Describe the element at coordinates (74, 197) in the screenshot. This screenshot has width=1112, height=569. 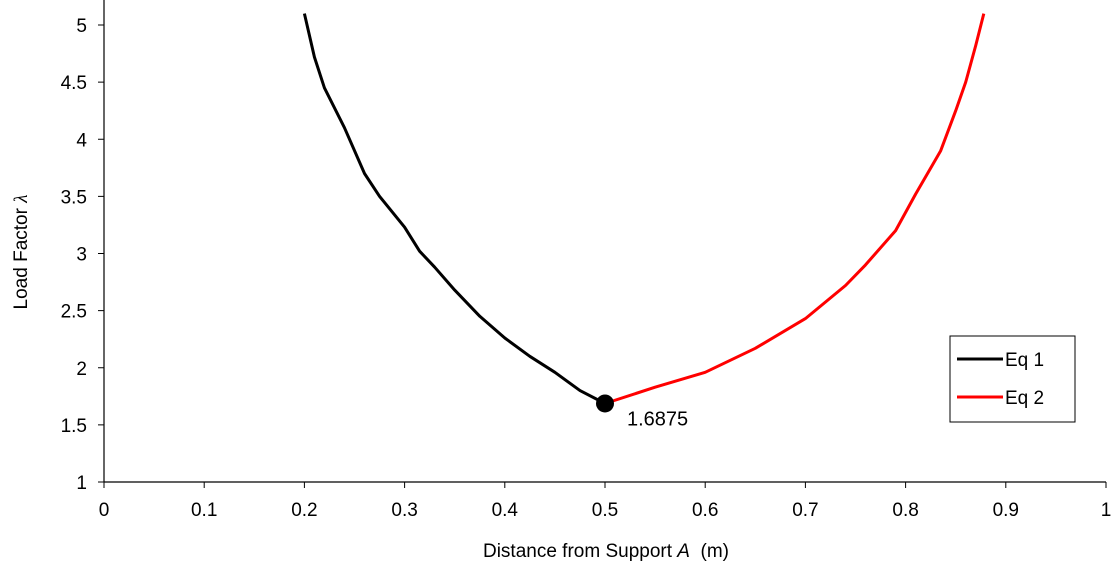
I see `y-tick-label: 3.5` at that location.